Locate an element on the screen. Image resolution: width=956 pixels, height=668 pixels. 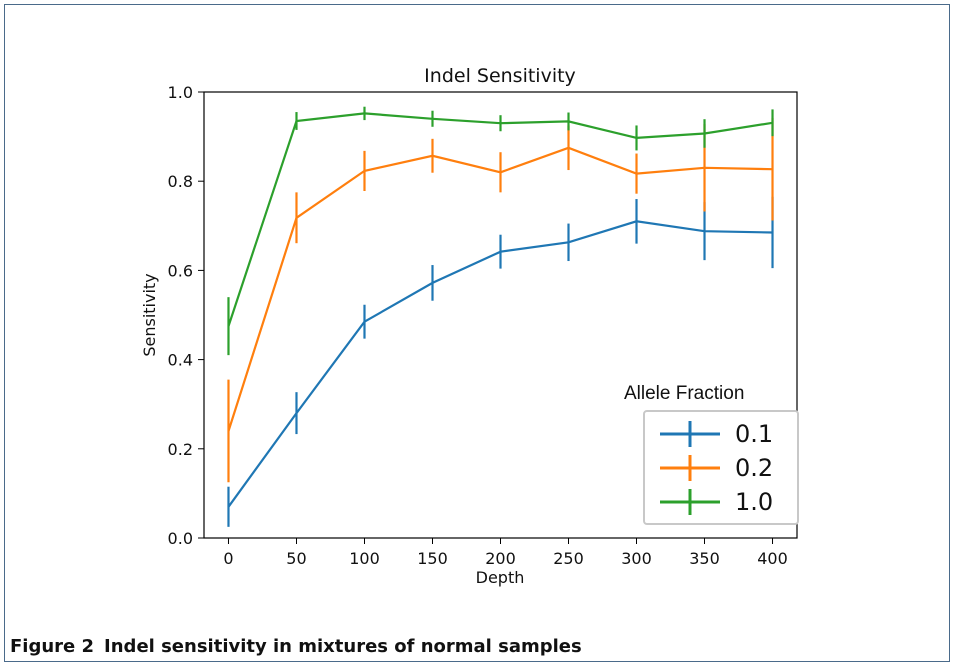
legend: 0.1 0.2 1.0 is located at coordinates (721, 467).